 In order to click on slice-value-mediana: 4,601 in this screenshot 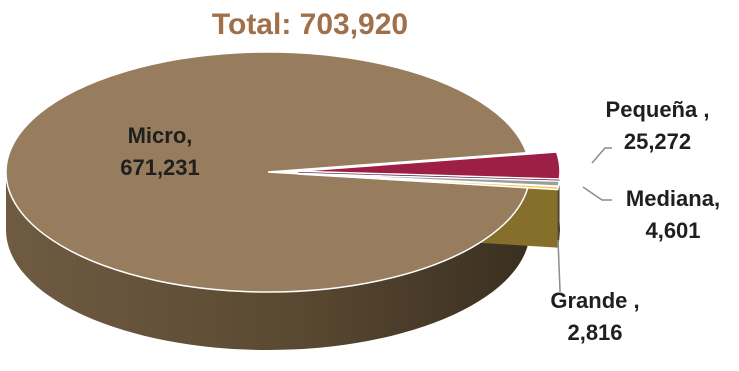, I will do `click(673, 230)`.